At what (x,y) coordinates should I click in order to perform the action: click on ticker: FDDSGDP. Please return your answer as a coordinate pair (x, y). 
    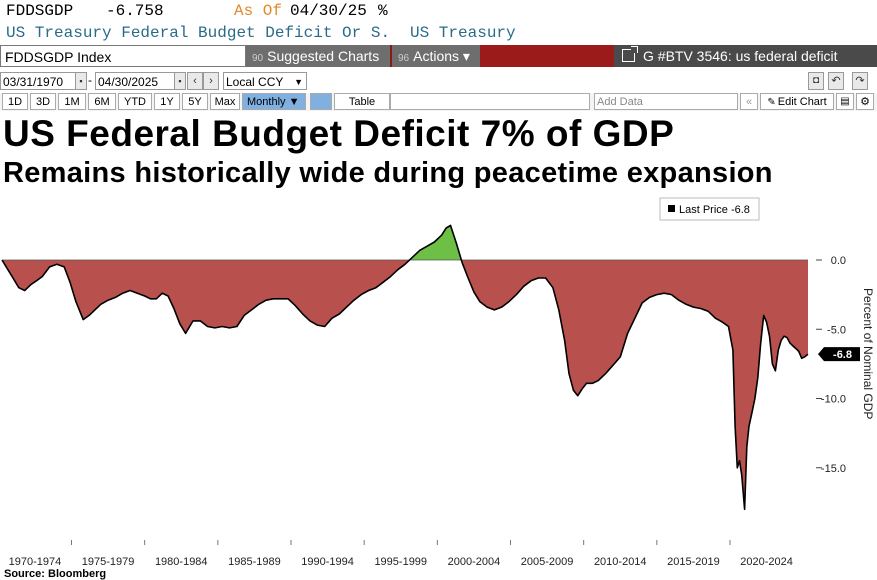
    Looking at the image, I should click on (40, 11).